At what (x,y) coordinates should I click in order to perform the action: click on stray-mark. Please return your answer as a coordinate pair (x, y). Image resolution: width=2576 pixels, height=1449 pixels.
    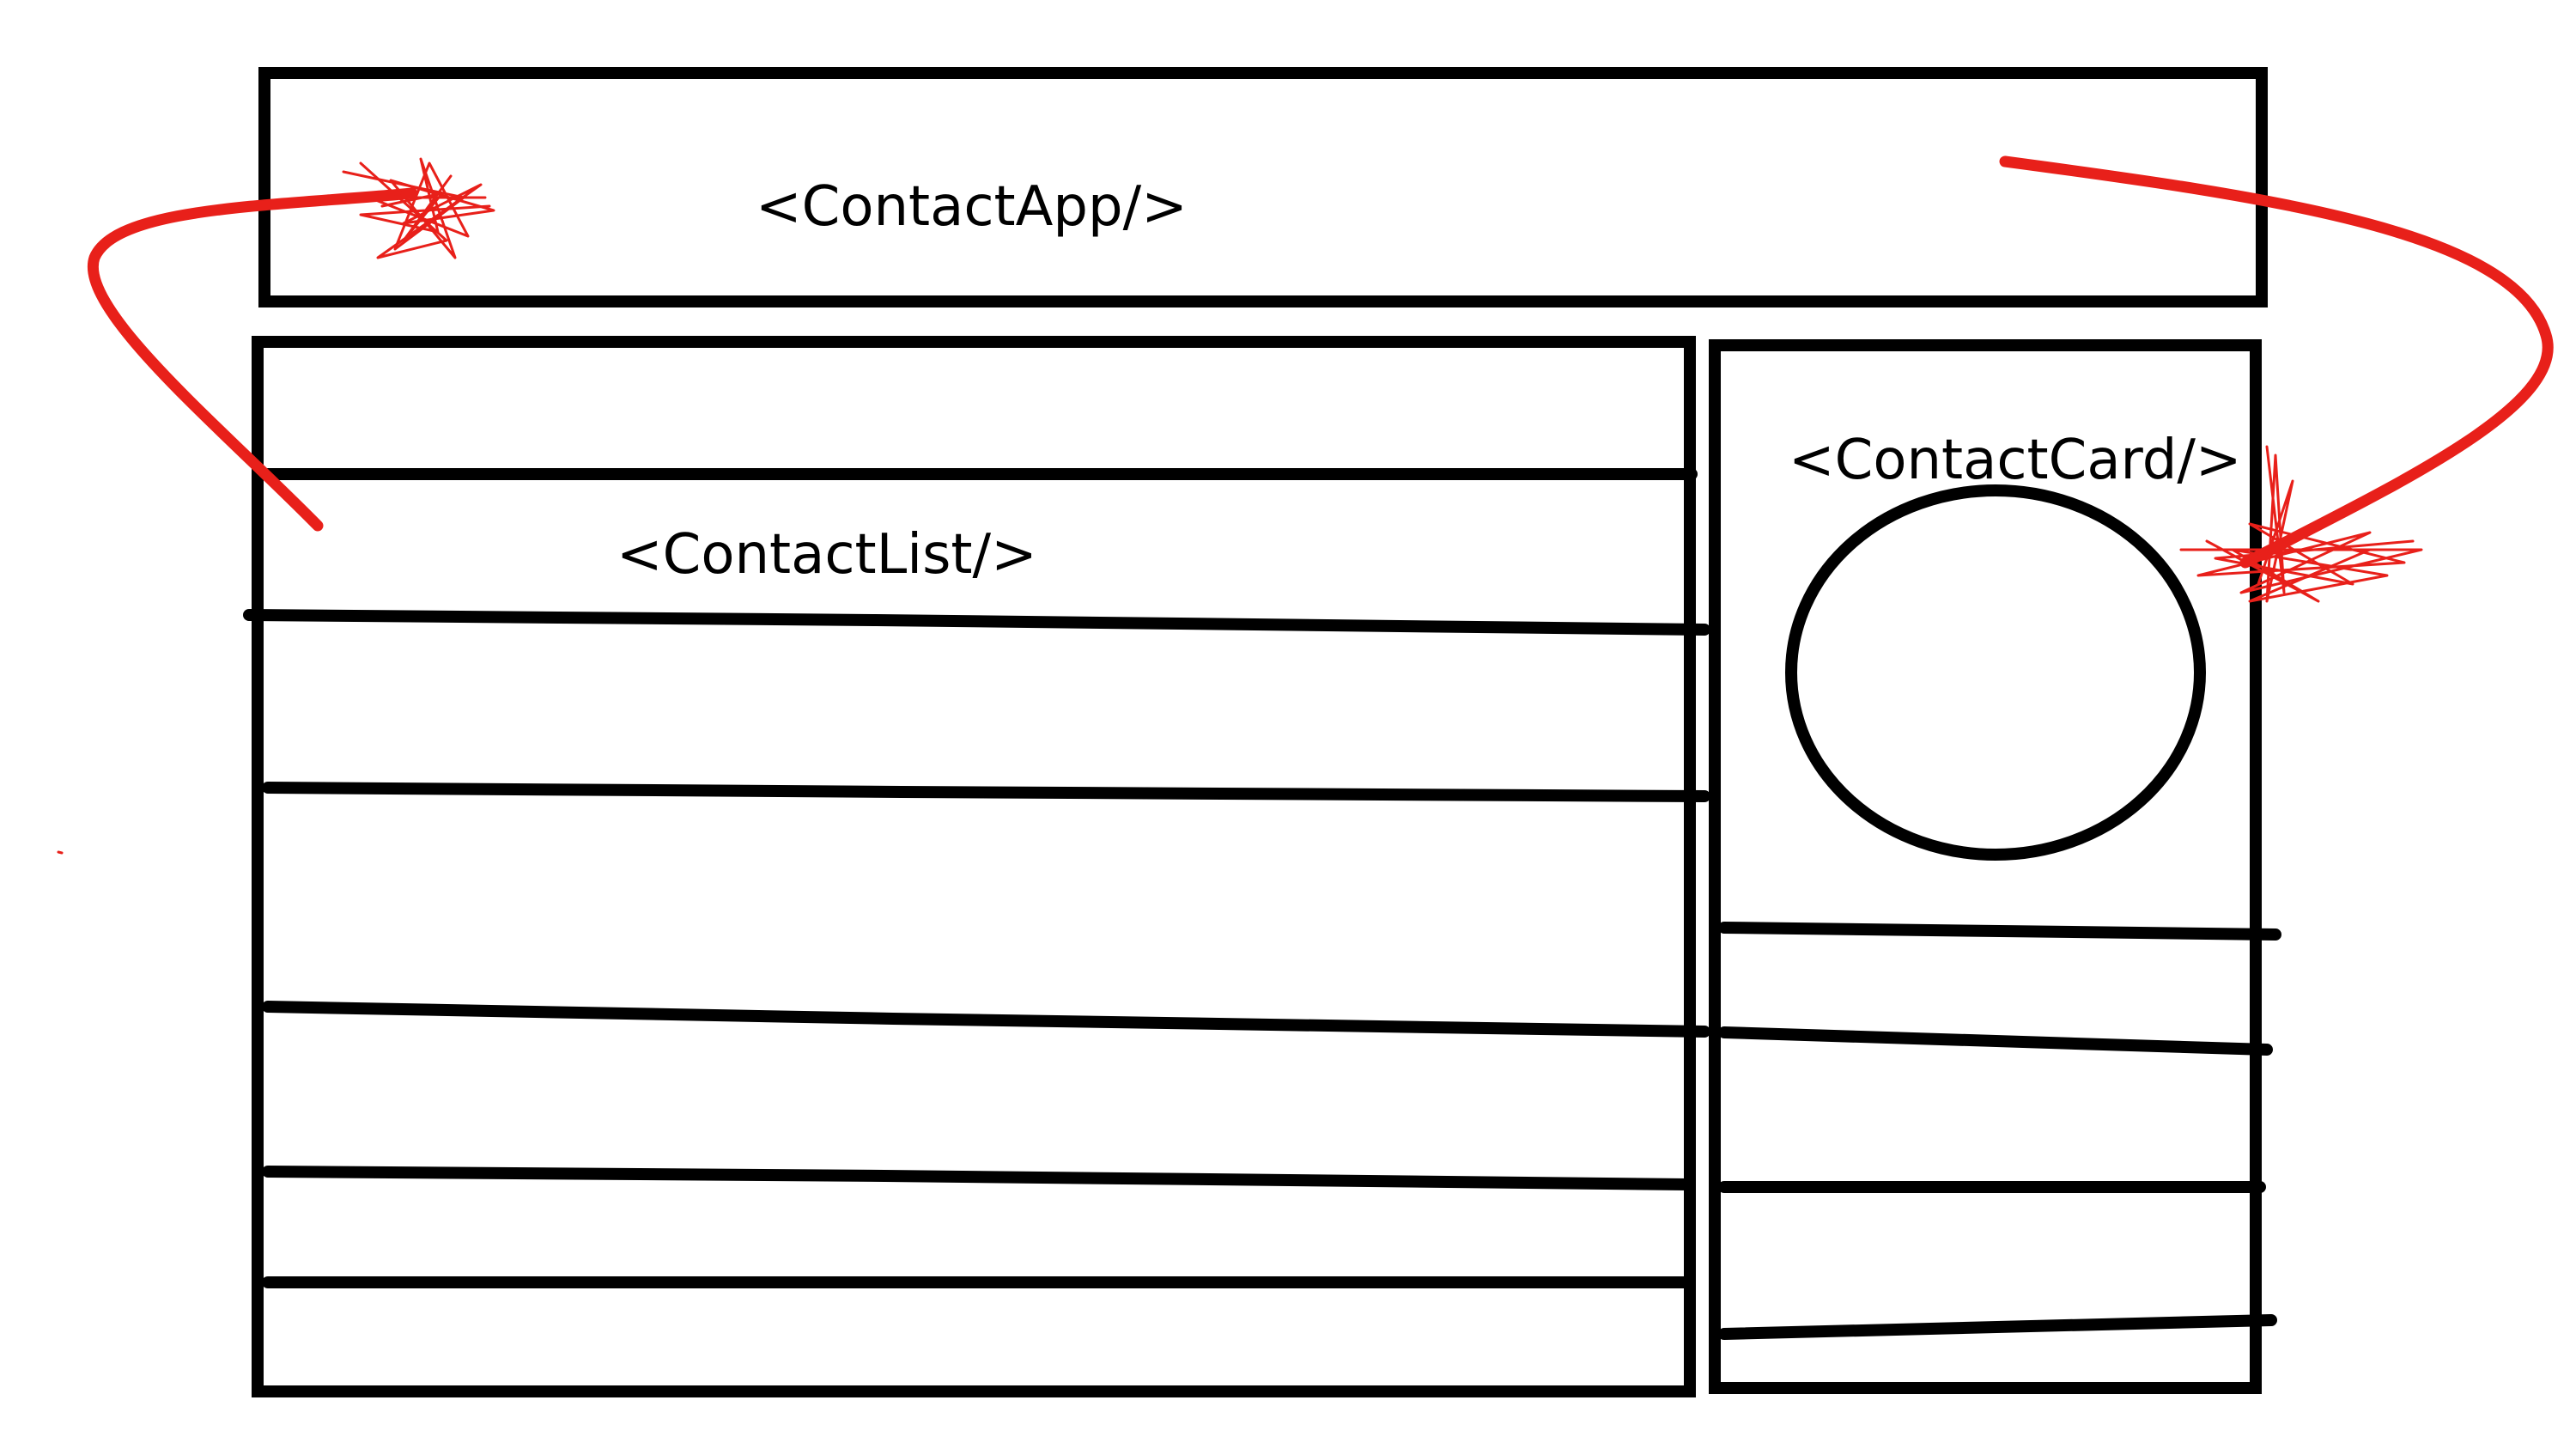
    Looking at the image, I should click on (61, 852).